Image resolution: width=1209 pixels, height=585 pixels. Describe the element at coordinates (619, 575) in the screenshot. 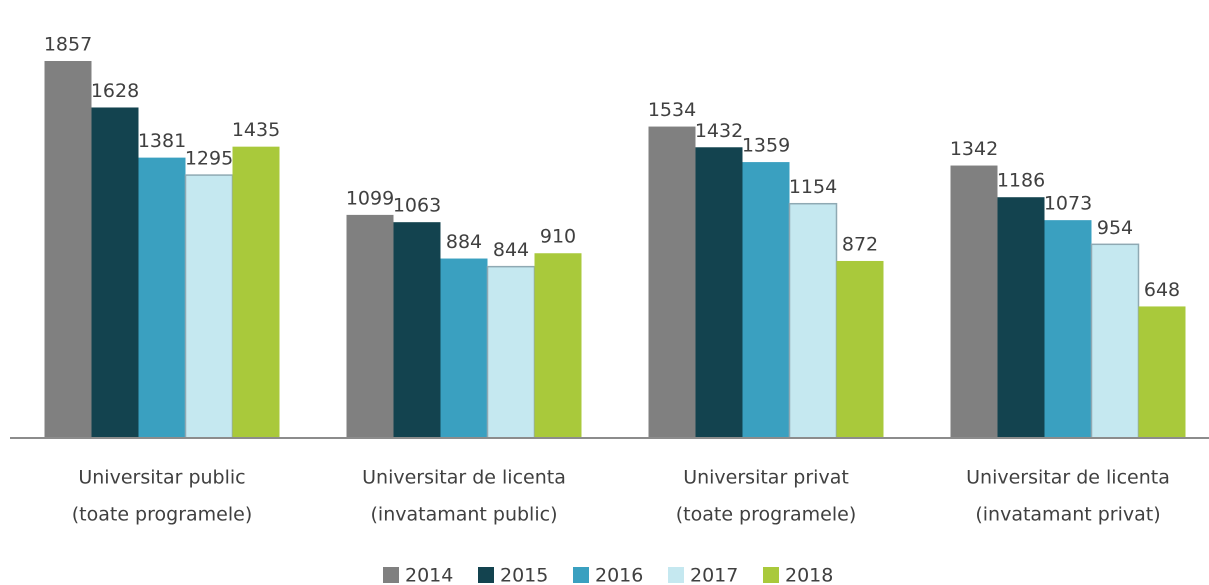

I see `legend-label: 2016` at that location.